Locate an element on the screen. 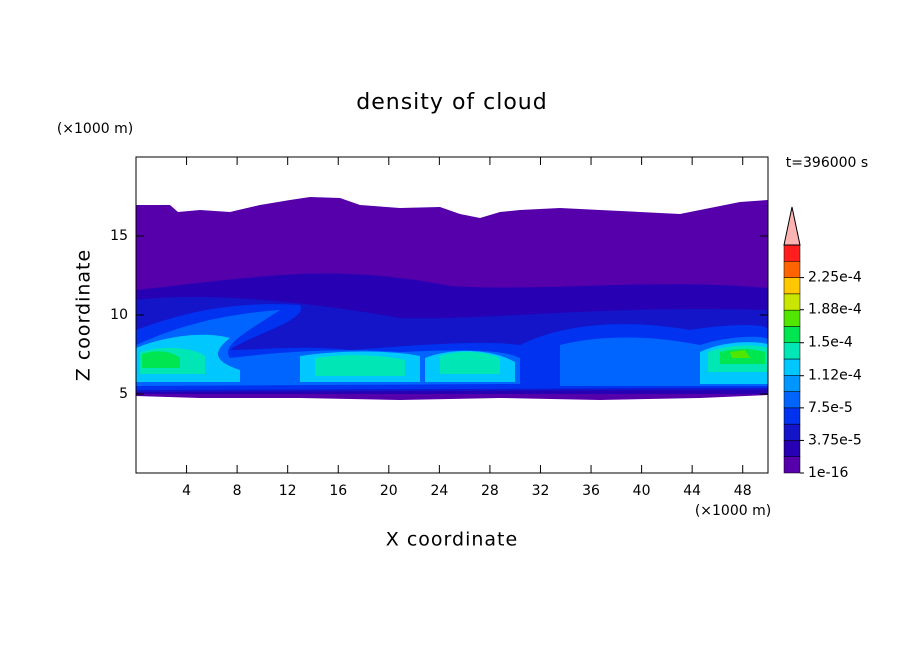 The height and width of the screenshot is (654, 904). x-tick-label: 4 is located at coordinates (186, 491).